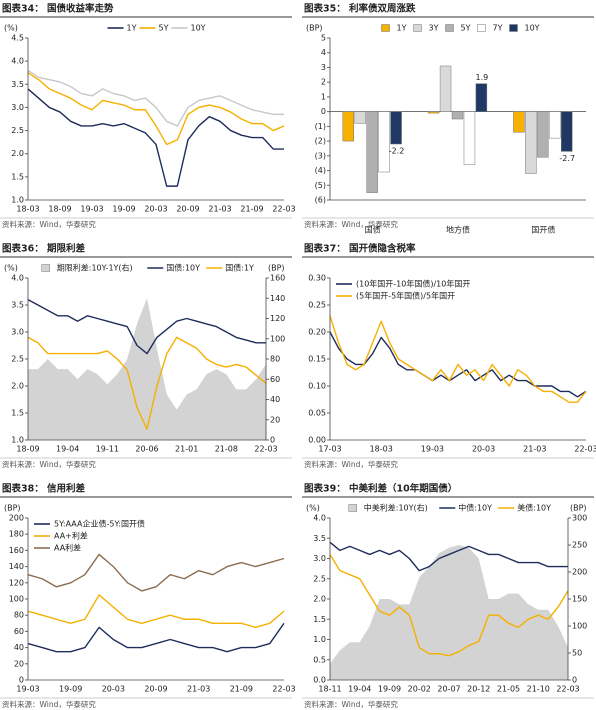 This screenshot has height=710, width=596. Describe the element at coordinates (314, 28) in the screenshot. I see `y-axis-label: (BP)` at that location.